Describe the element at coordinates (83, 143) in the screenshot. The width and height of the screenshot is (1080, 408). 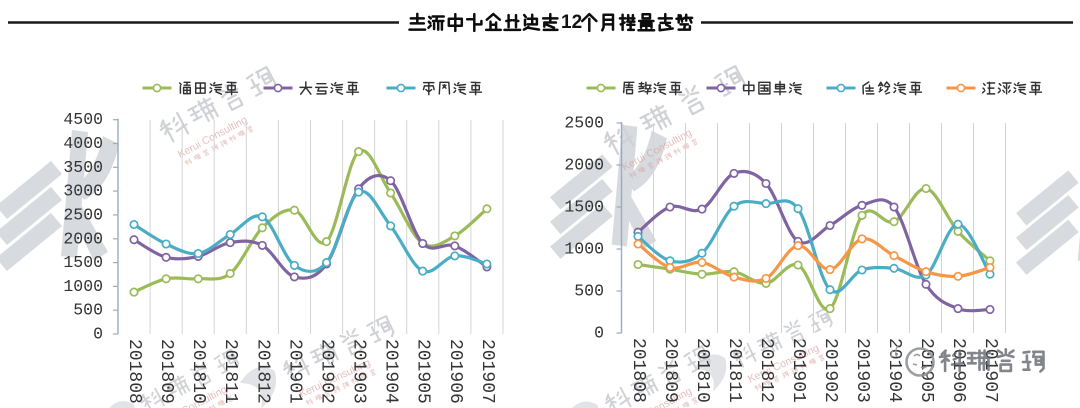
I see `svg-text: 4000` at that location.